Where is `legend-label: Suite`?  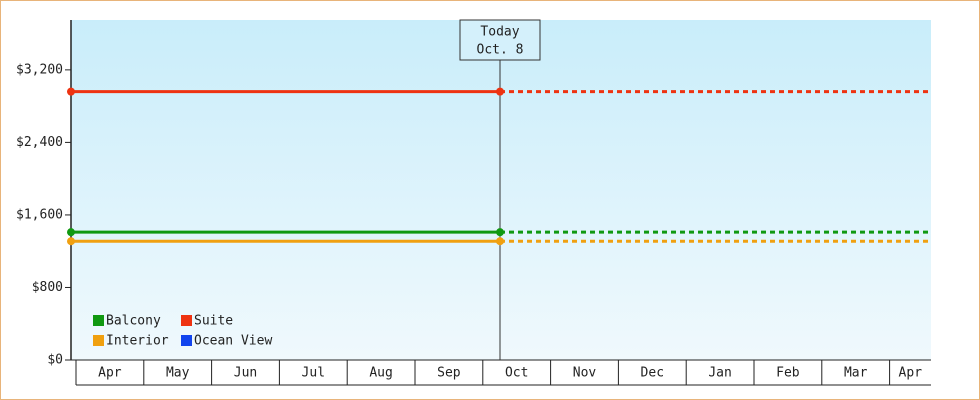 legend-label: Suite is located at coordinates (213, 321).